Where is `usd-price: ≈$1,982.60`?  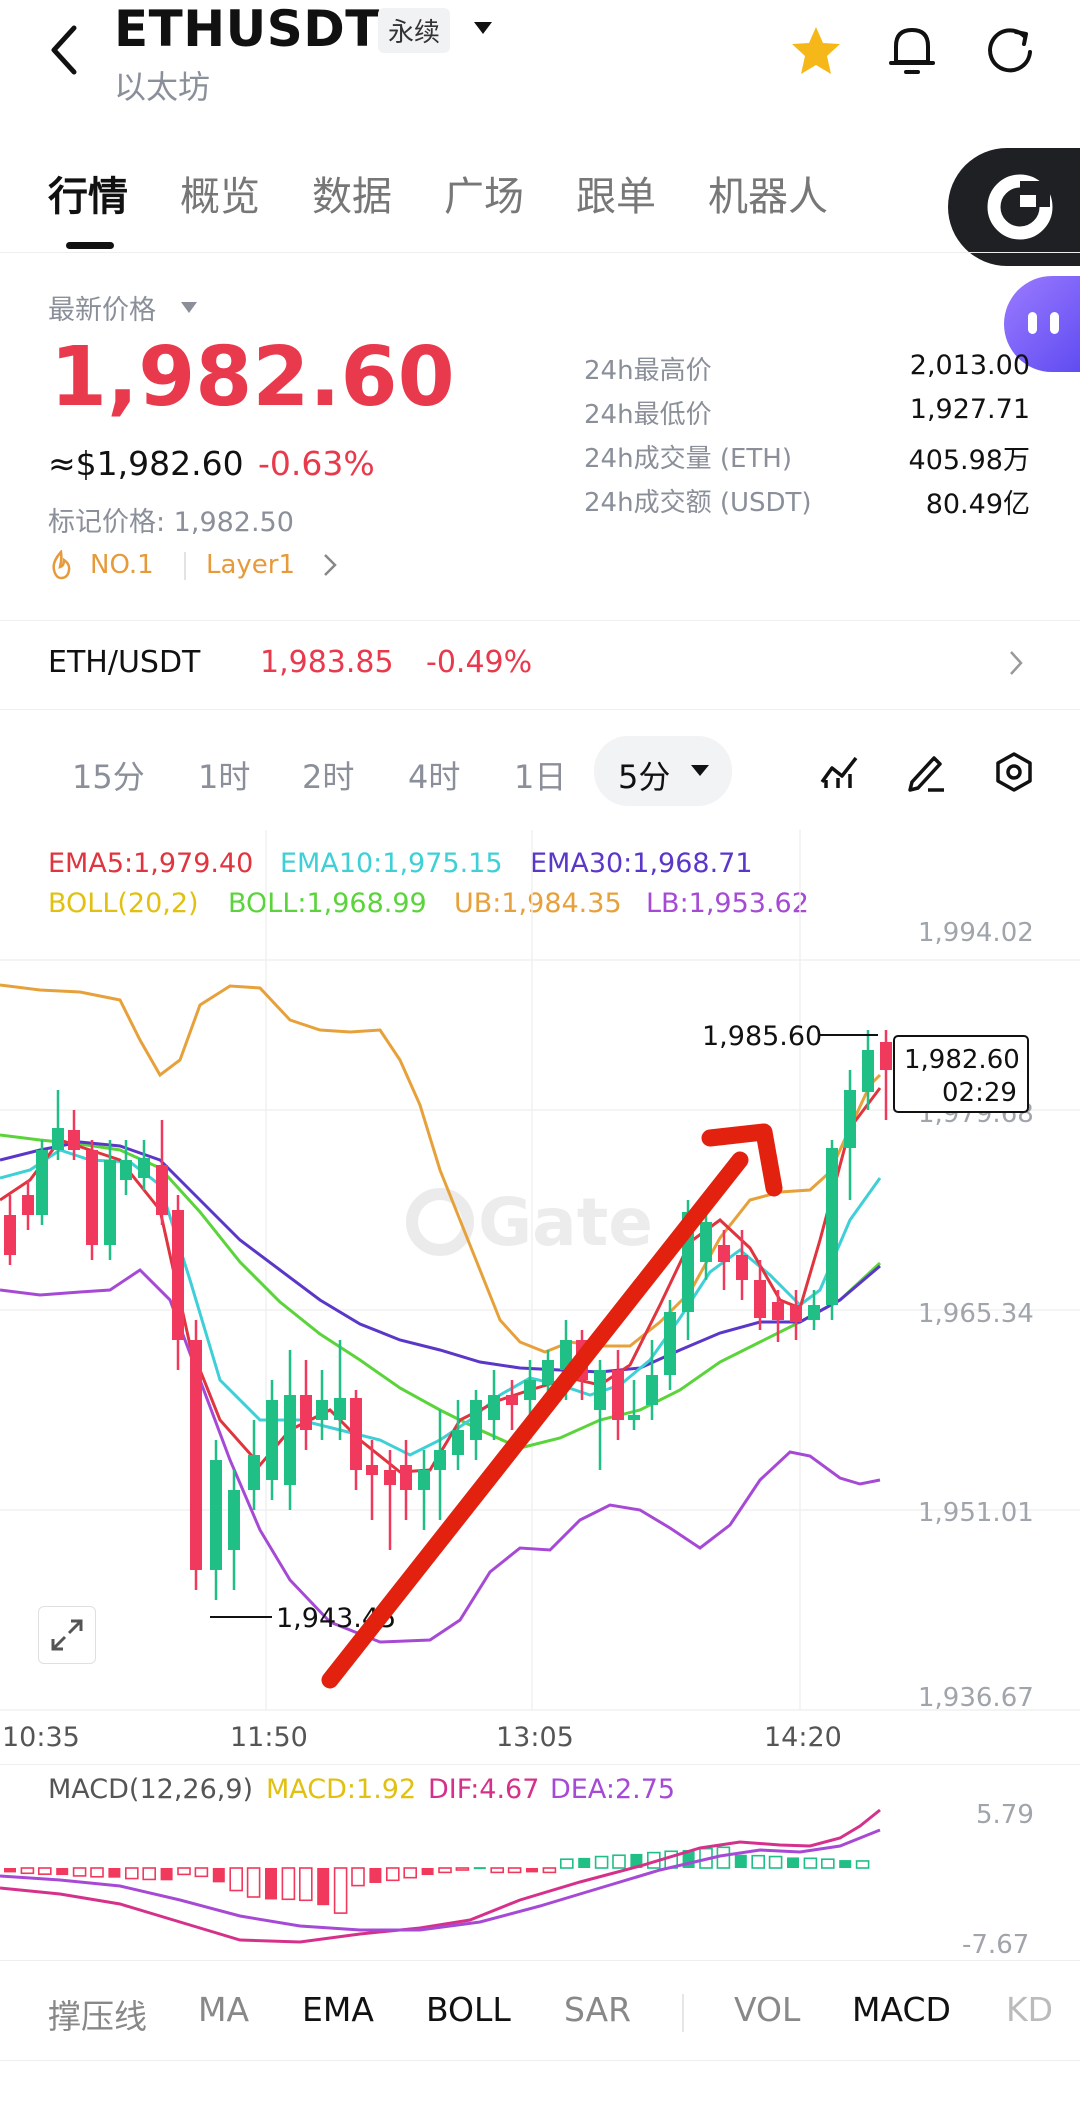 usd-price: ≈$1,982.60 is located at coordinates (146, 463).